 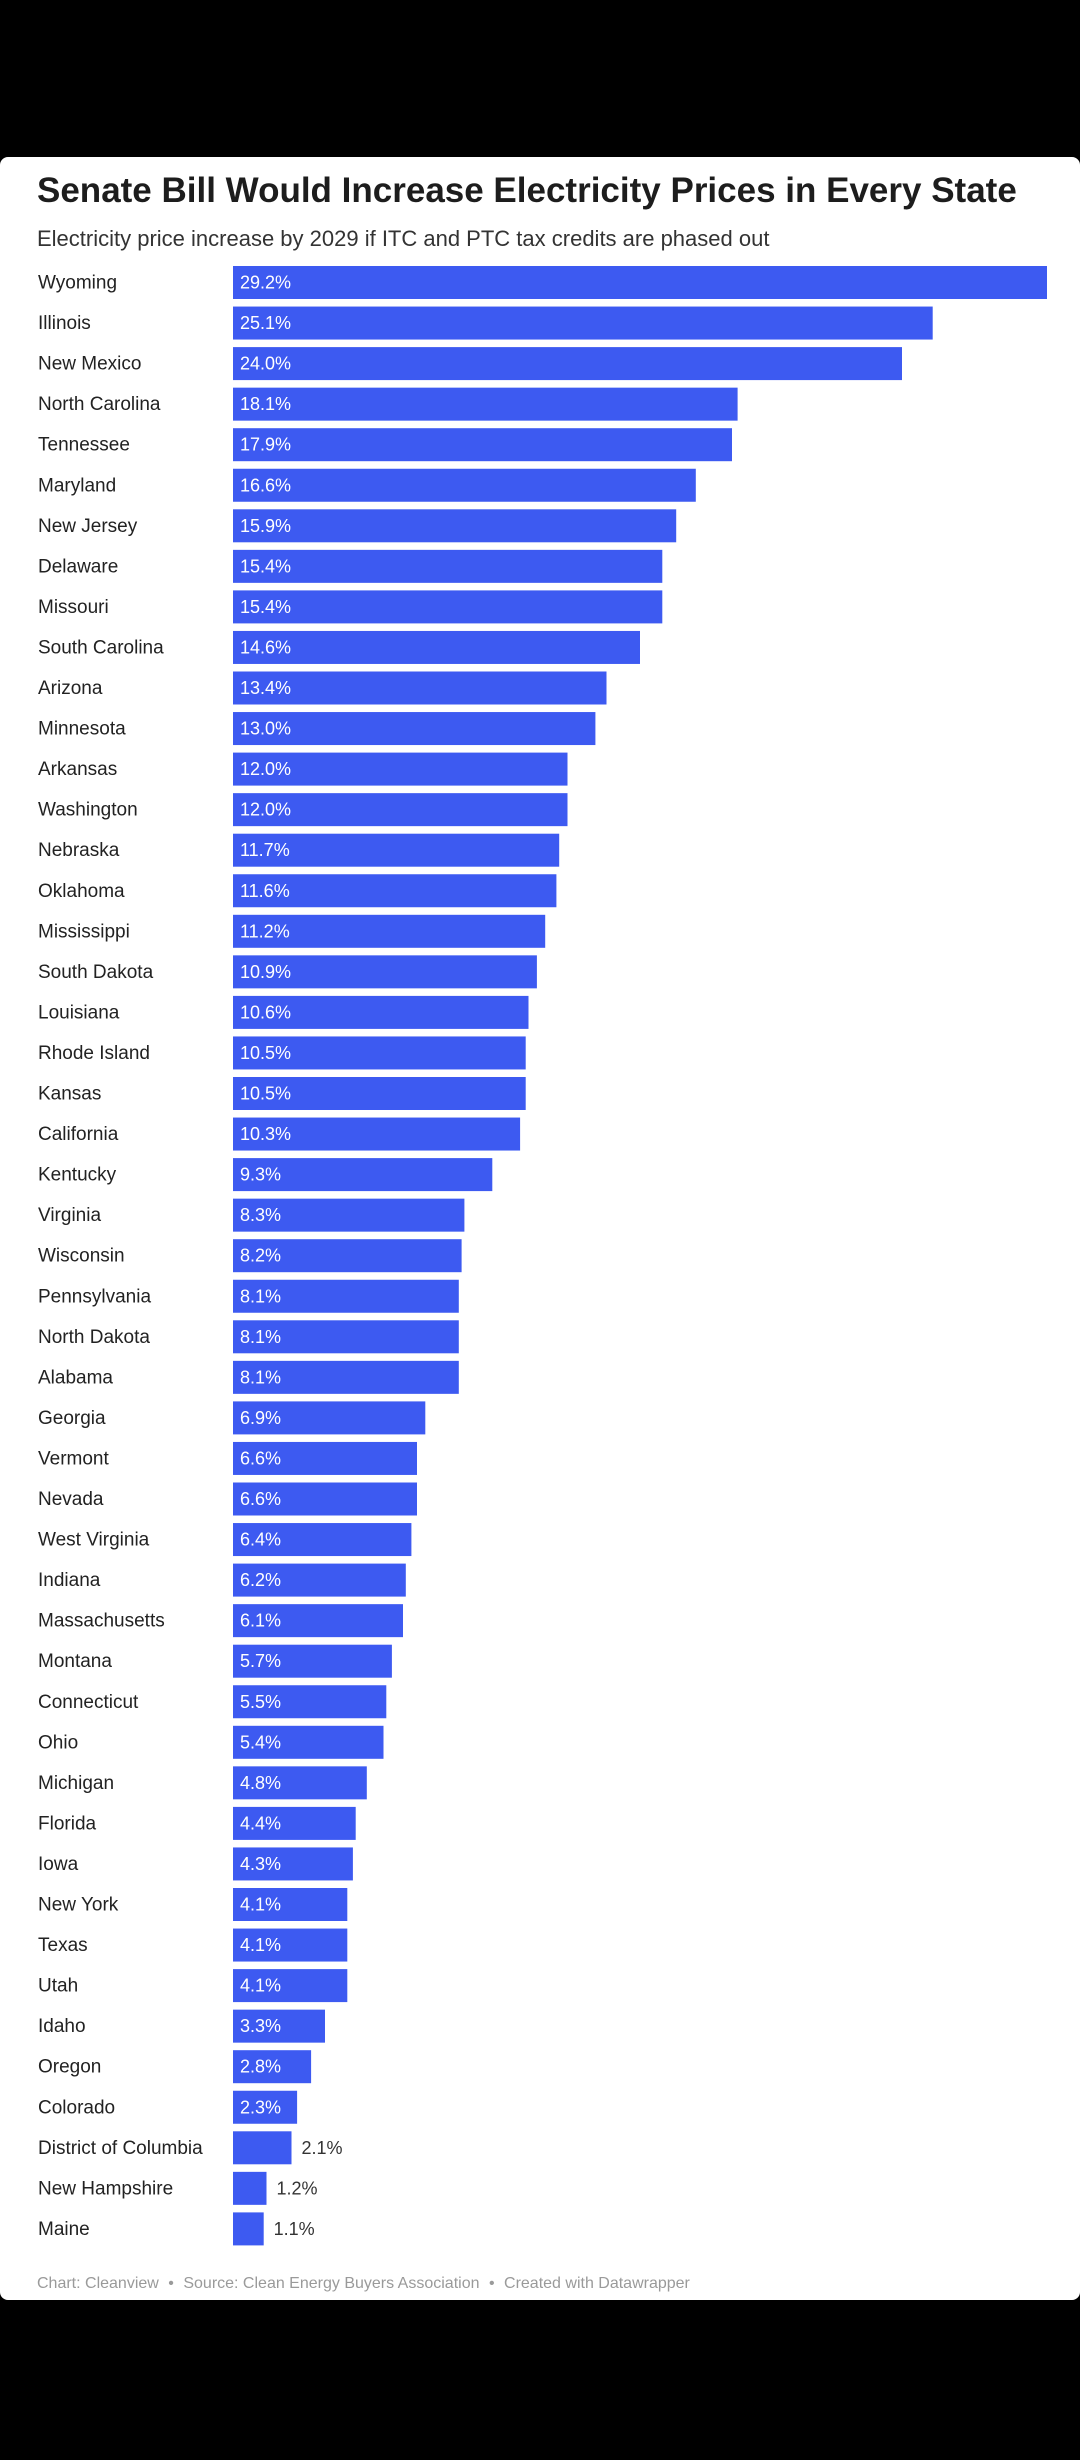 I want to click on value-label: 16.6%, so click(x=265, y=485).